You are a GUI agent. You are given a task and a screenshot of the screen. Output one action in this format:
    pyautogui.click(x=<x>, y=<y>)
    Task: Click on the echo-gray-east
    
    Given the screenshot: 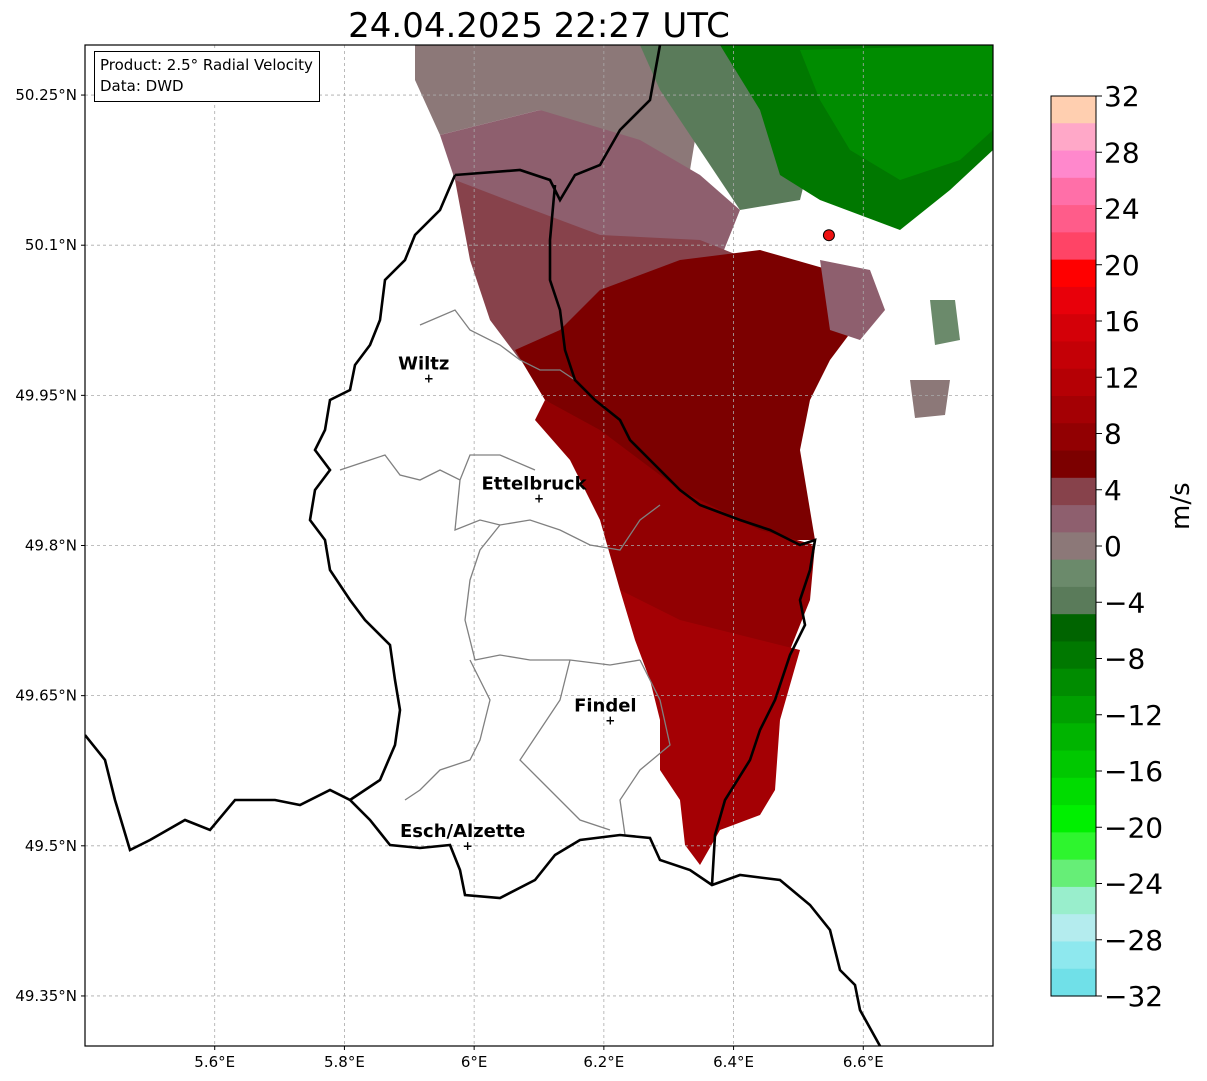 What is the action you would take?
    pyautogui.click(x=930, y=399)
    